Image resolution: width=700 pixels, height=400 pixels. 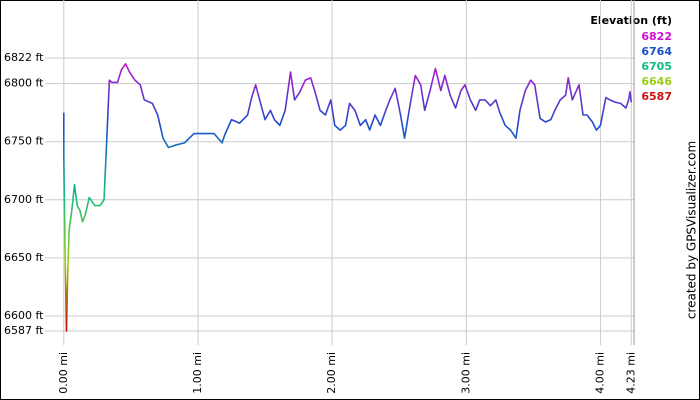 I want to click on legend-value: 6646, so click(x=656, y=81).